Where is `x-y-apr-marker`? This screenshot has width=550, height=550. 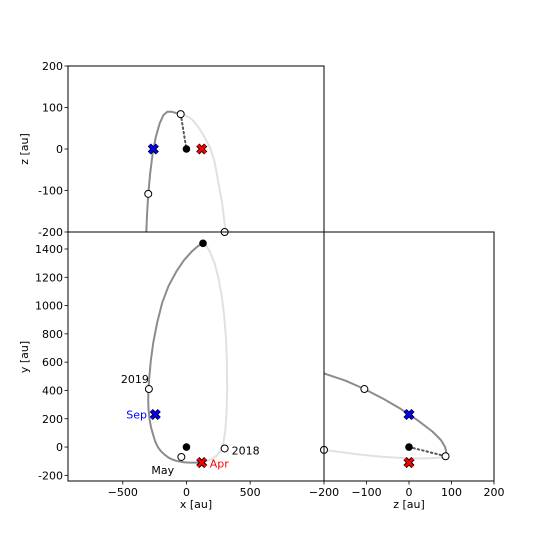
x-y-apr-marker is located at coordinates (202, 463).